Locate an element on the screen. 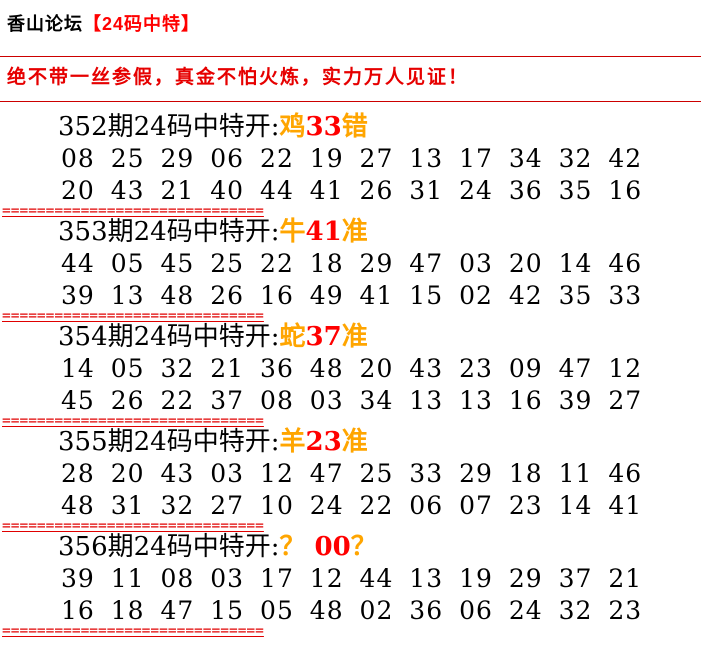 This screenshot has width=701, height=658. section-header: 352期24码中特开:鸡33错 is located at coordinates (379, 127).